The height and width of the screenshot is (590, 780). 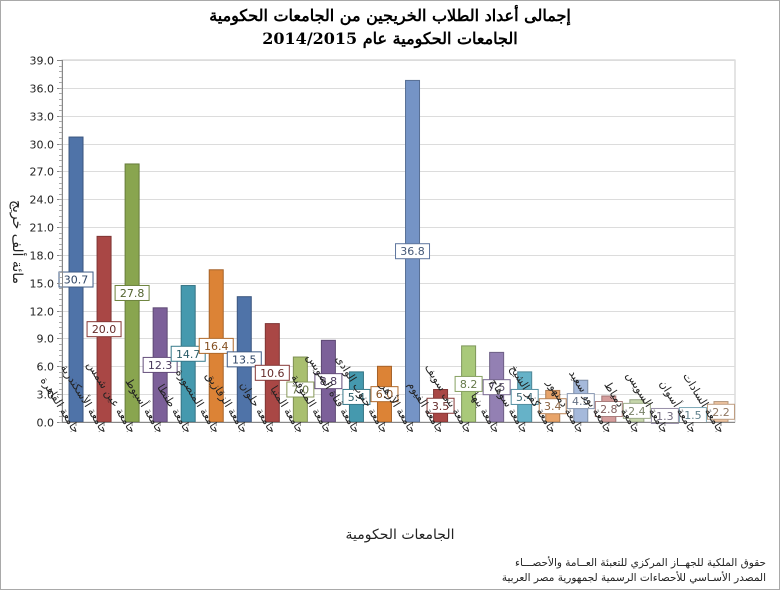 I want to click on data-label: 8.2, so click(x=469, y=384).